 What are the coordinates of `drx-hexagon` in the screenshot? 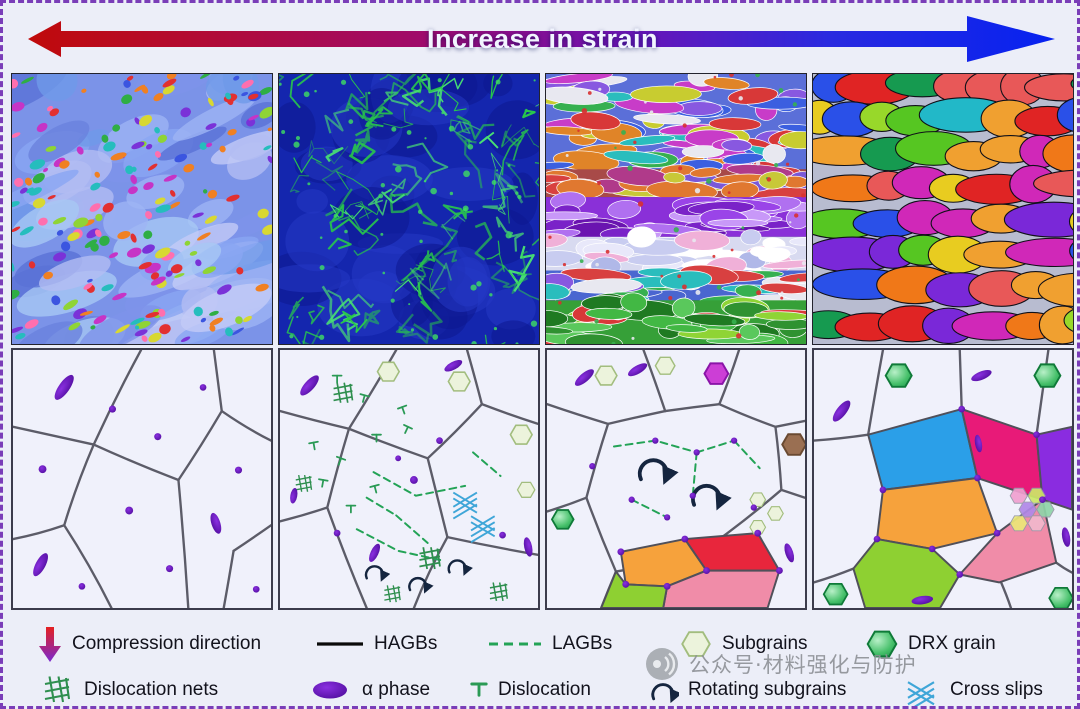 It's located at (563, 519).